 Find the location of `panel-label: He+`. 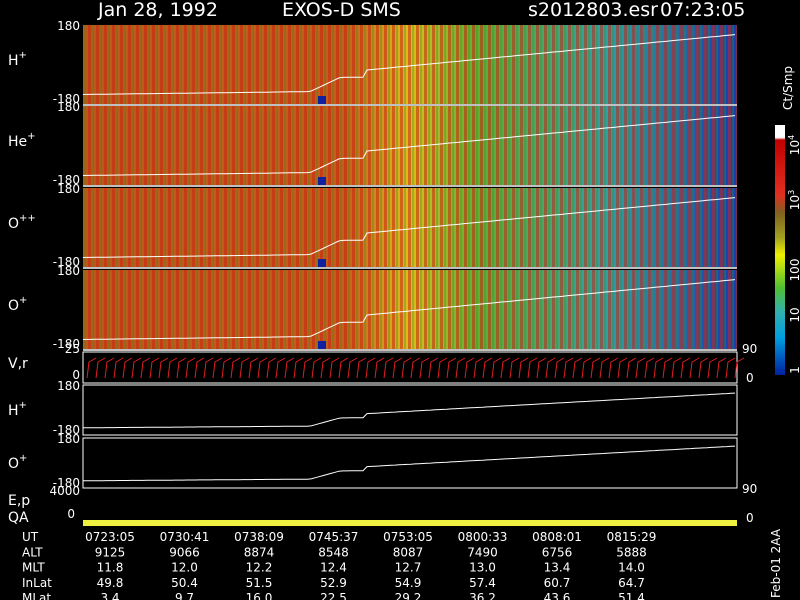

panel-label: He+ is located at coordinates (22, 140).